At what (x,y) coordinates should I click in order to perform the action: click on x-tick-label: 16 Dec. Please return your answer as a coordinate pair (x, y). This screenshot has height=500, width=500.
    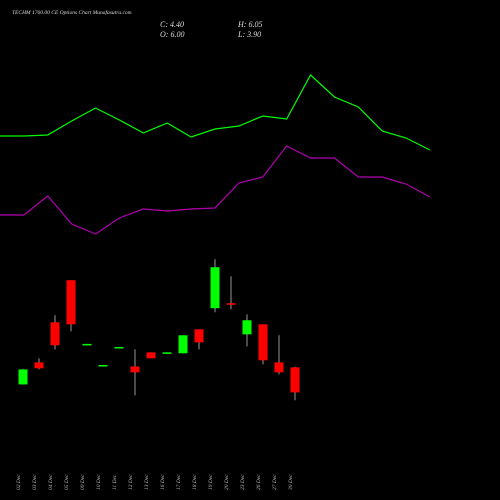
    Looking at the image, I should click on (163, 482).